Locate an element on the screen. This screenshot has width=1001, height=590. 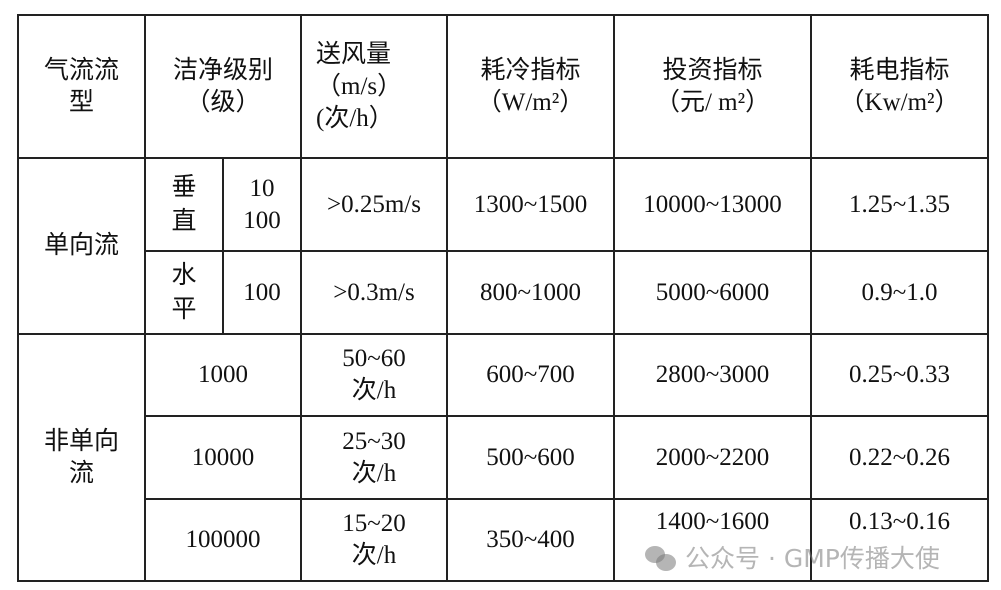
investment-cell: 2000~2200 is located at coordinates (713, 457).